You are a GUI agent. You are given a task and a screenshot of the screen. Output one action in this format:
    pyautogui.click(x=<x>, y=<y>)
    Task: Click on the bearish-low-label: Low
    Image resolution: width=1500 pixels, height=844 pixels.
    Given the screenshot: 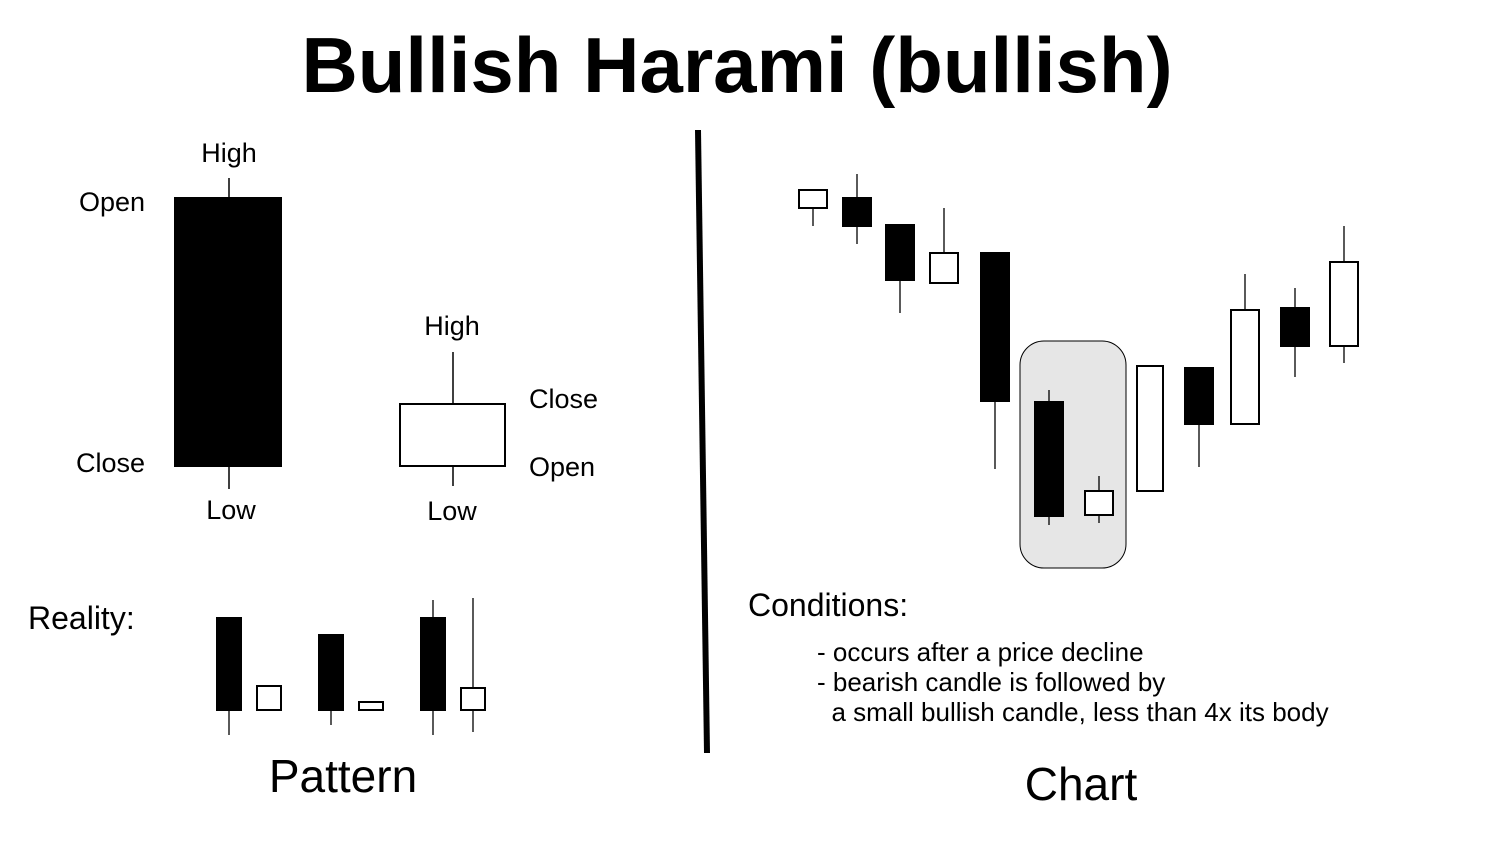 What is the action you would take?
    pyautogui.click(x=231, y=510)
    